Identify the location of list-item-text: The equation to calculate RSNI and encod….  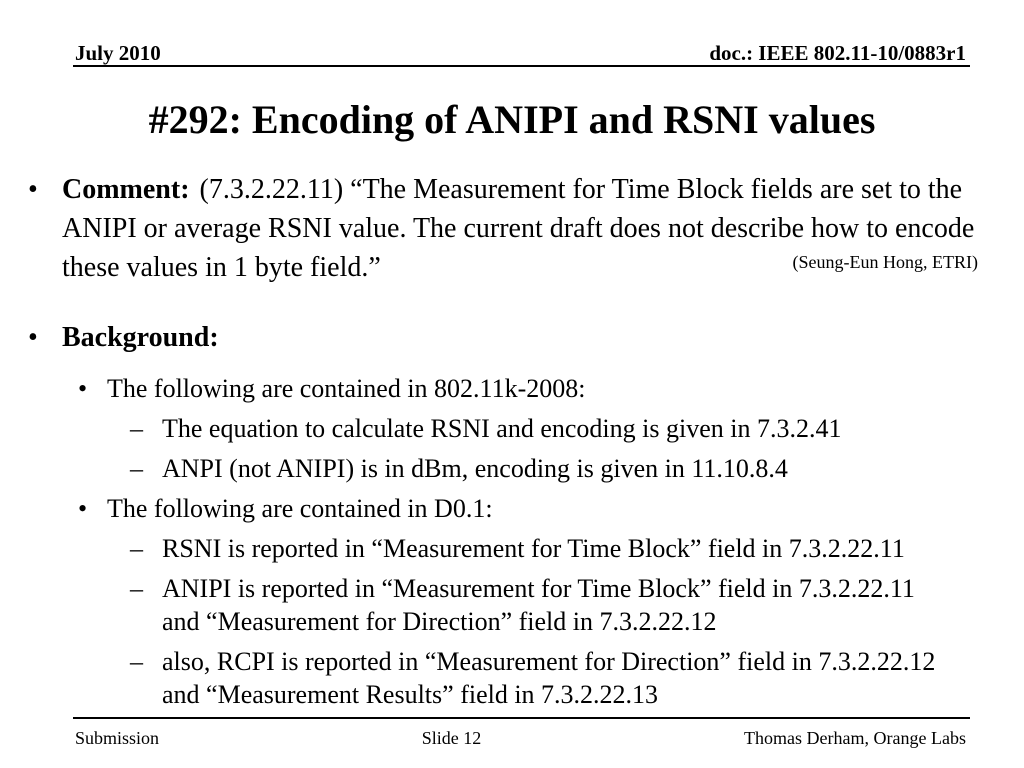
(502, 428).